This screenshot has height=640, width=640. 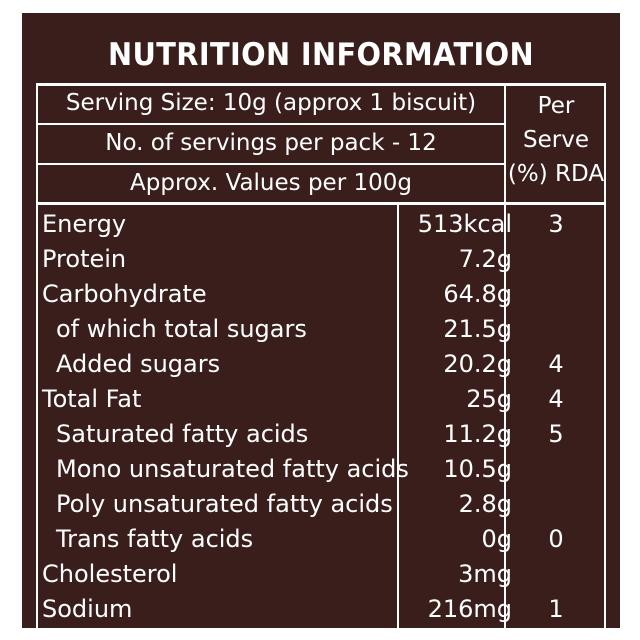 I want to click on nutrient-rda: 0, so click(x=556, y=539).